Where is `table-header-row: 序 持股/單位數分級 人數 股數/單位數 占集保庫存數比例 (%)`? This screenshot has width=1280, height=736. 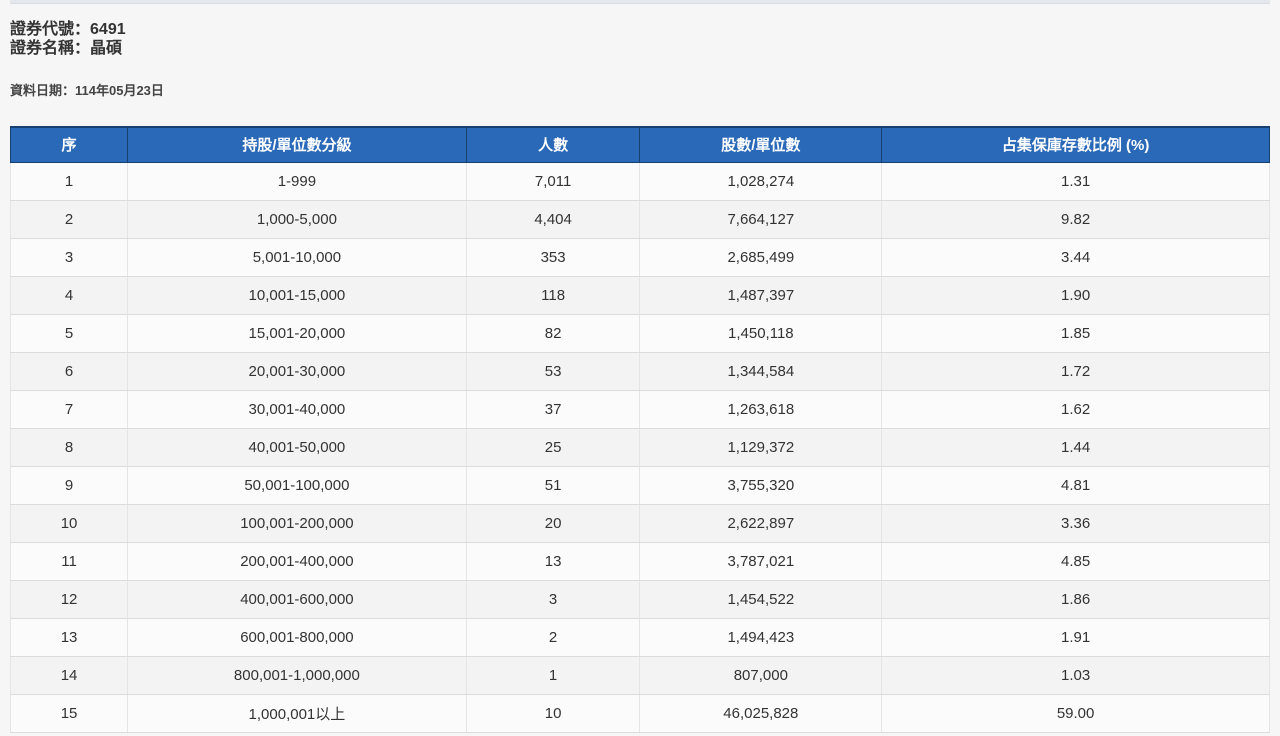 table-header-row: 序 持股/單位數分級 人數 股數/單位數 占集保庫存數比例 (%) is located at coordinates (639, 144).